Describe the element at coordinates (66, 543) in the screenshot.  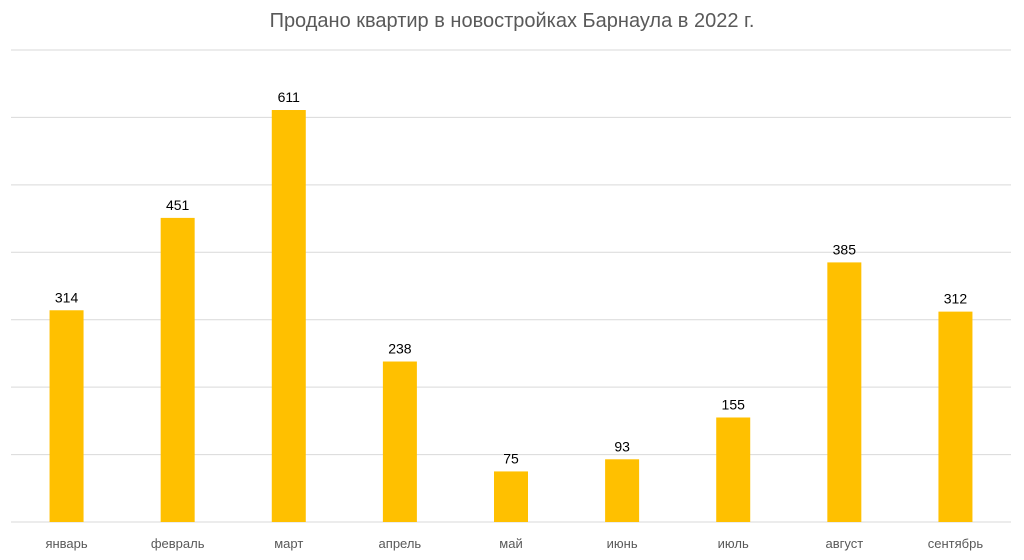
I see `category-label: январь` at that location.